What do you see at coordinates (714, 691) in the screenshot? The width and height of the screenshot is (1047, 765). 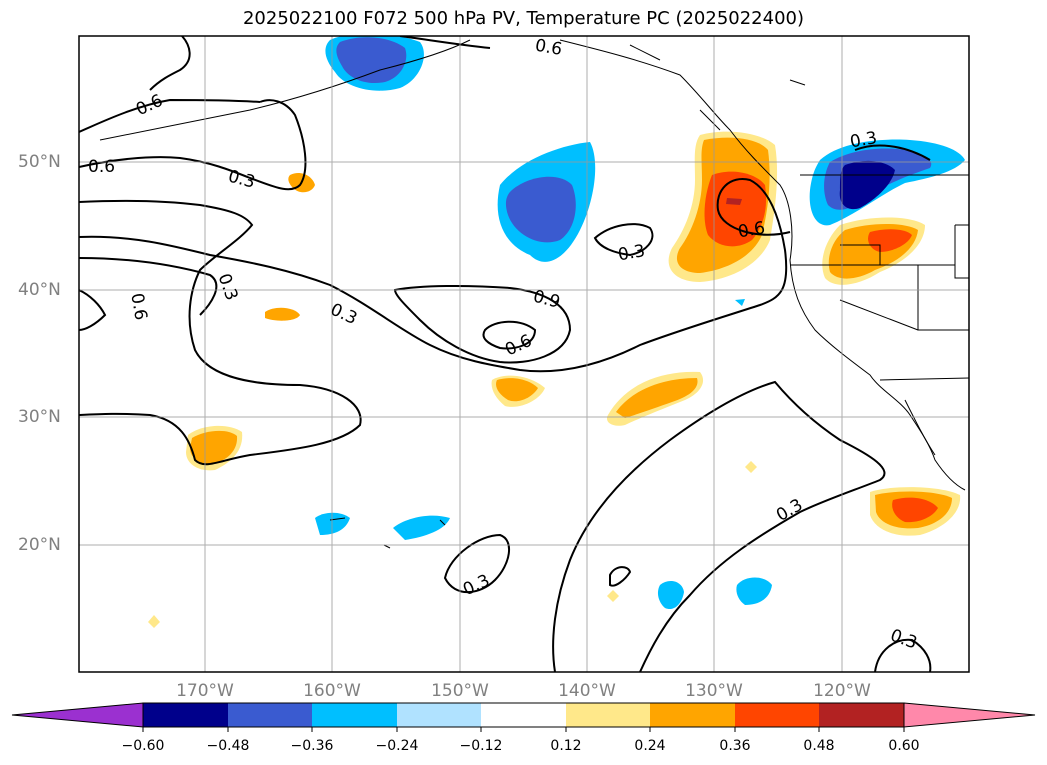 I see `lon-tick-label: 130°W` at bounding box center [714, 691].